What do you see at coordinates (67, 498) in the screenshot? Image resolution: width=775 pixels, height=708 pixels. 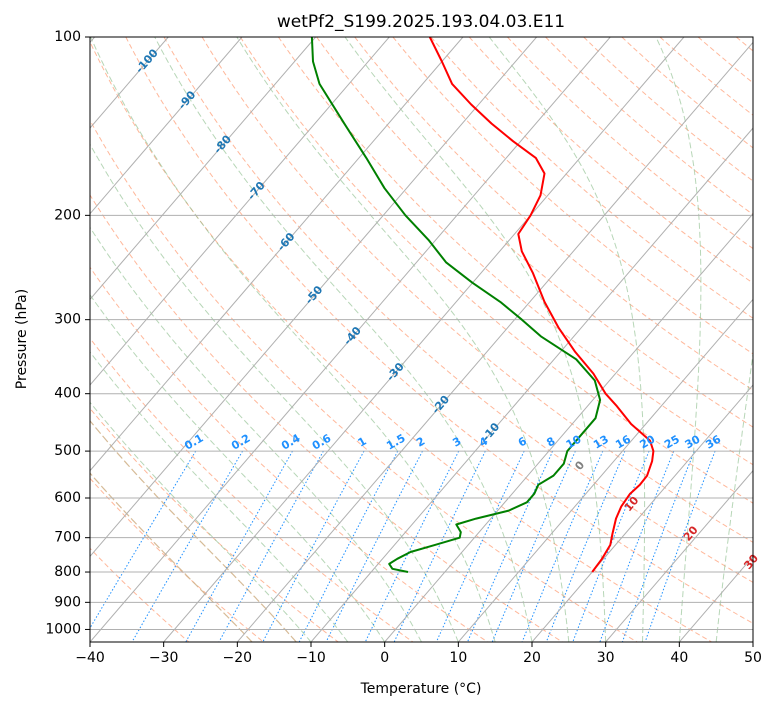 I see `y-tick-label: 600` at bounding box center [67, 498].